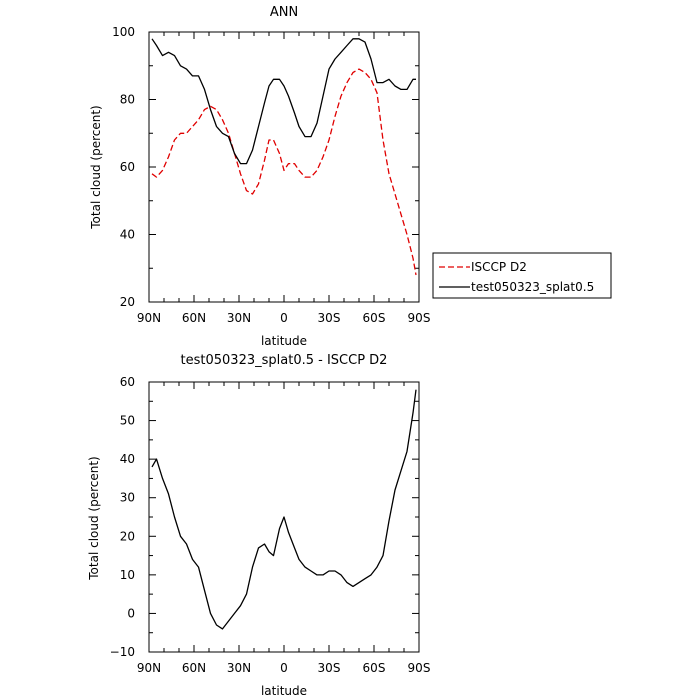  I want to click on top-chart-y-tick-label: 60, so click(127, 167).